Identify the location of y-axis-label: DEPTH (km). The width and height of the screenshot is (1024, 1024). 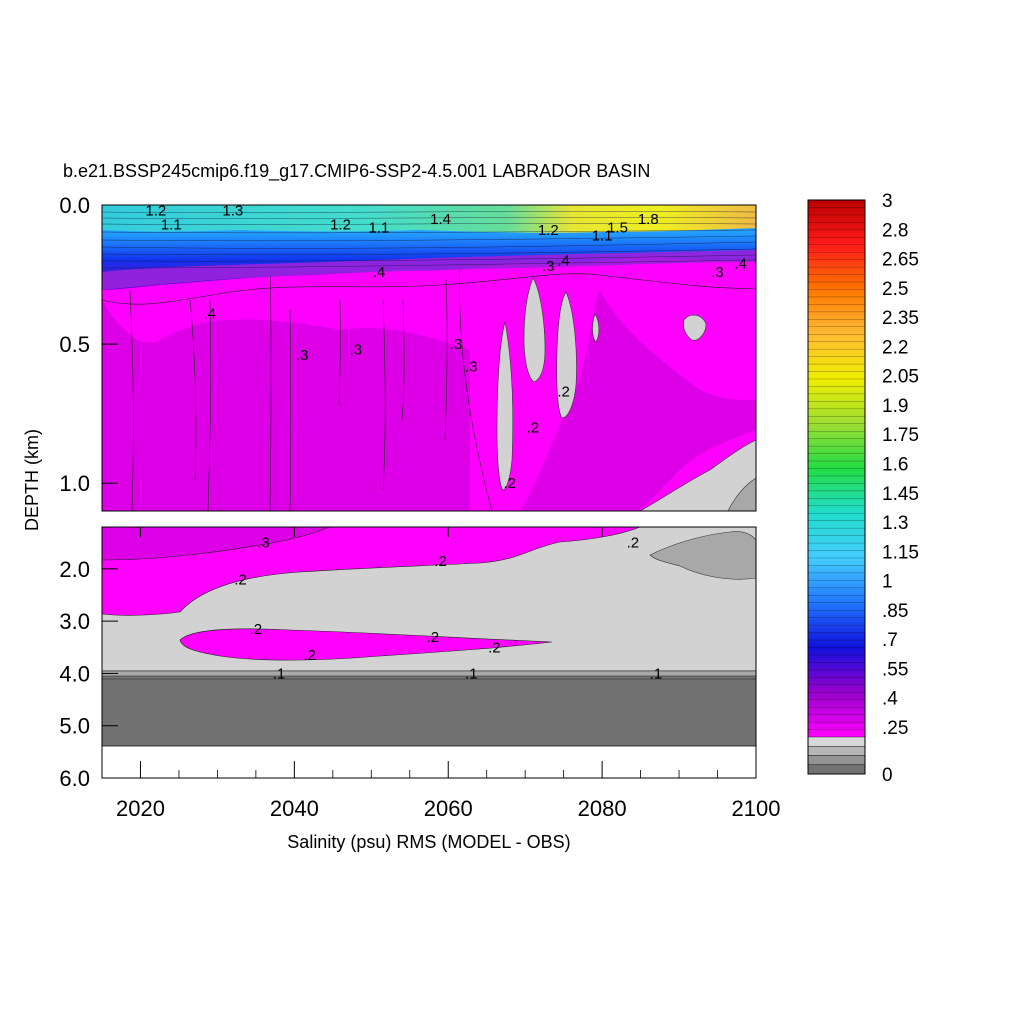
(32, 480).